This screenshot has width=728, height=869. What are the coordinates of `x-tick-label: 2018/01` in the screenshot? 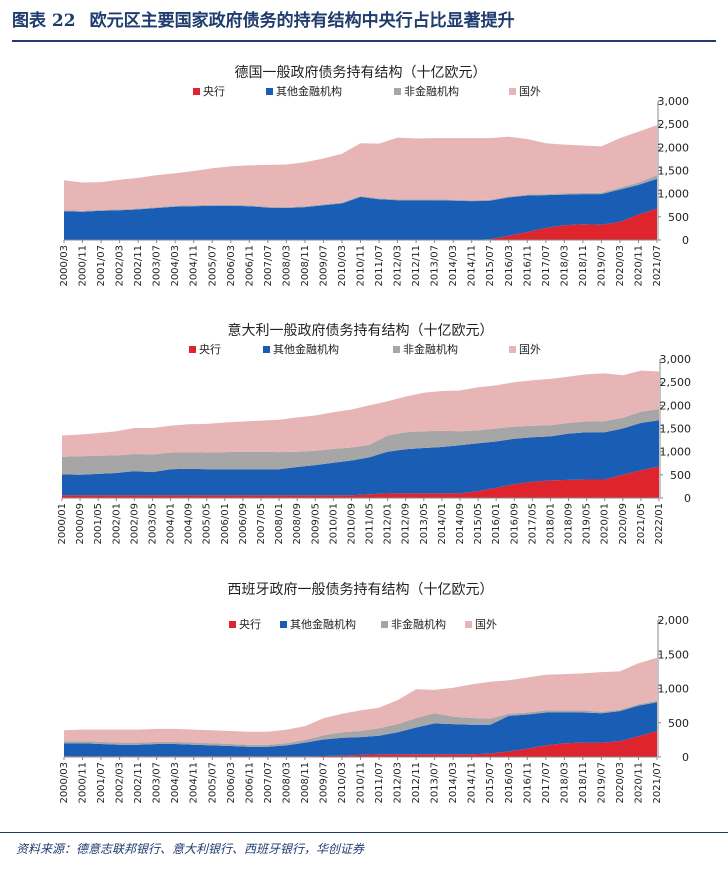 It's located at (550, 524).